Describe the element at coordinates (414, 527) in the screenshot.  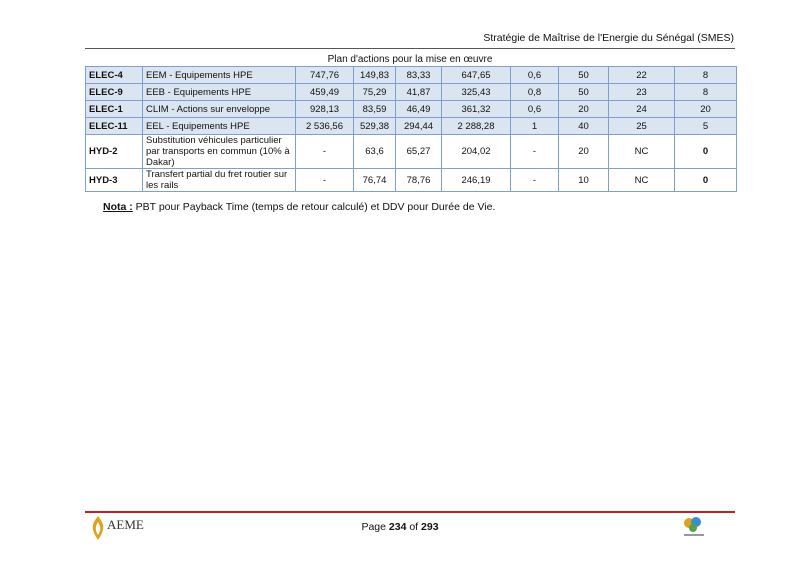
I see `of-word: of` at that location.